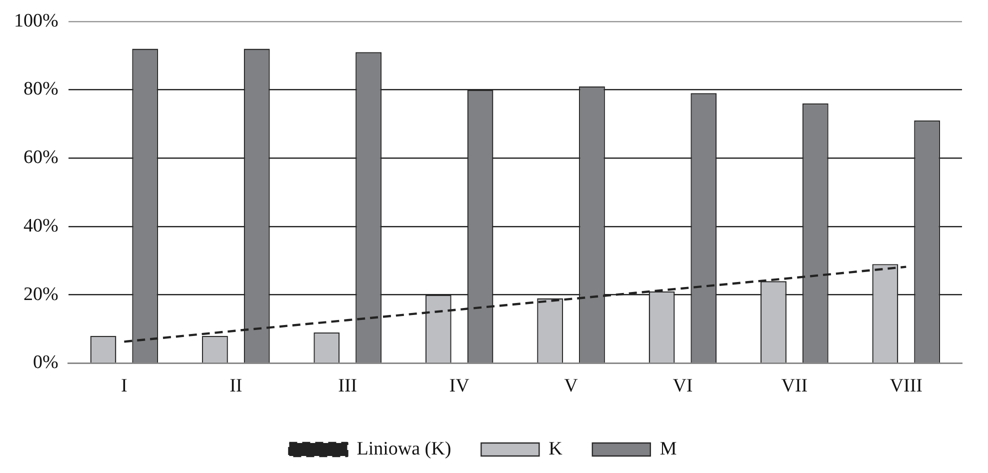 Image resolution: width=988 pixels, height=473 pixels. What do you see at coordinates (794, 386) in the screenshot?
I see `x-tick-label: VII` at bounding box center [794, 386].